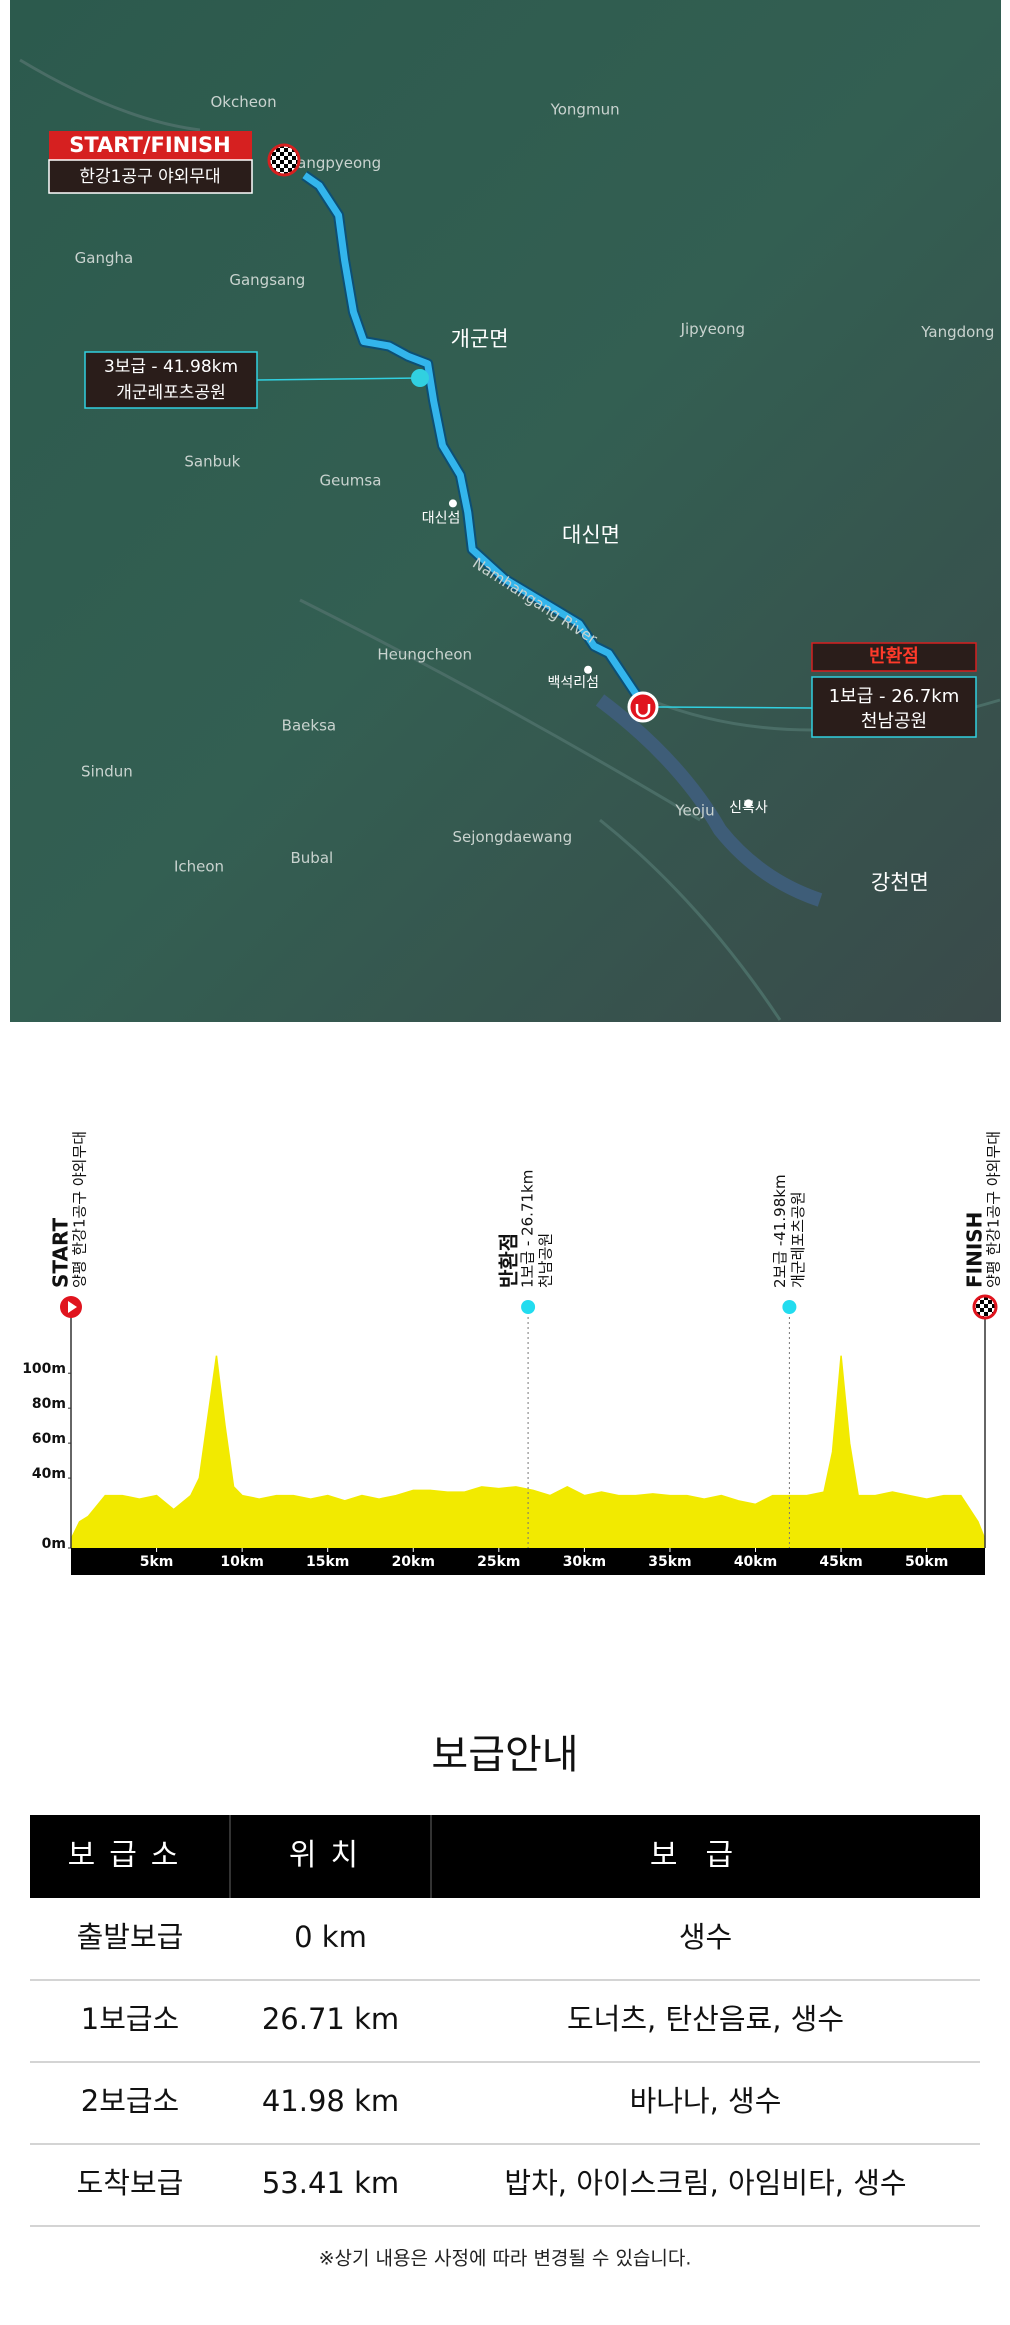 The height and width of the screenshot is (2325, 1010). I want to click on marker-label: 1보급 - 26.71km, so click(528, 1229).